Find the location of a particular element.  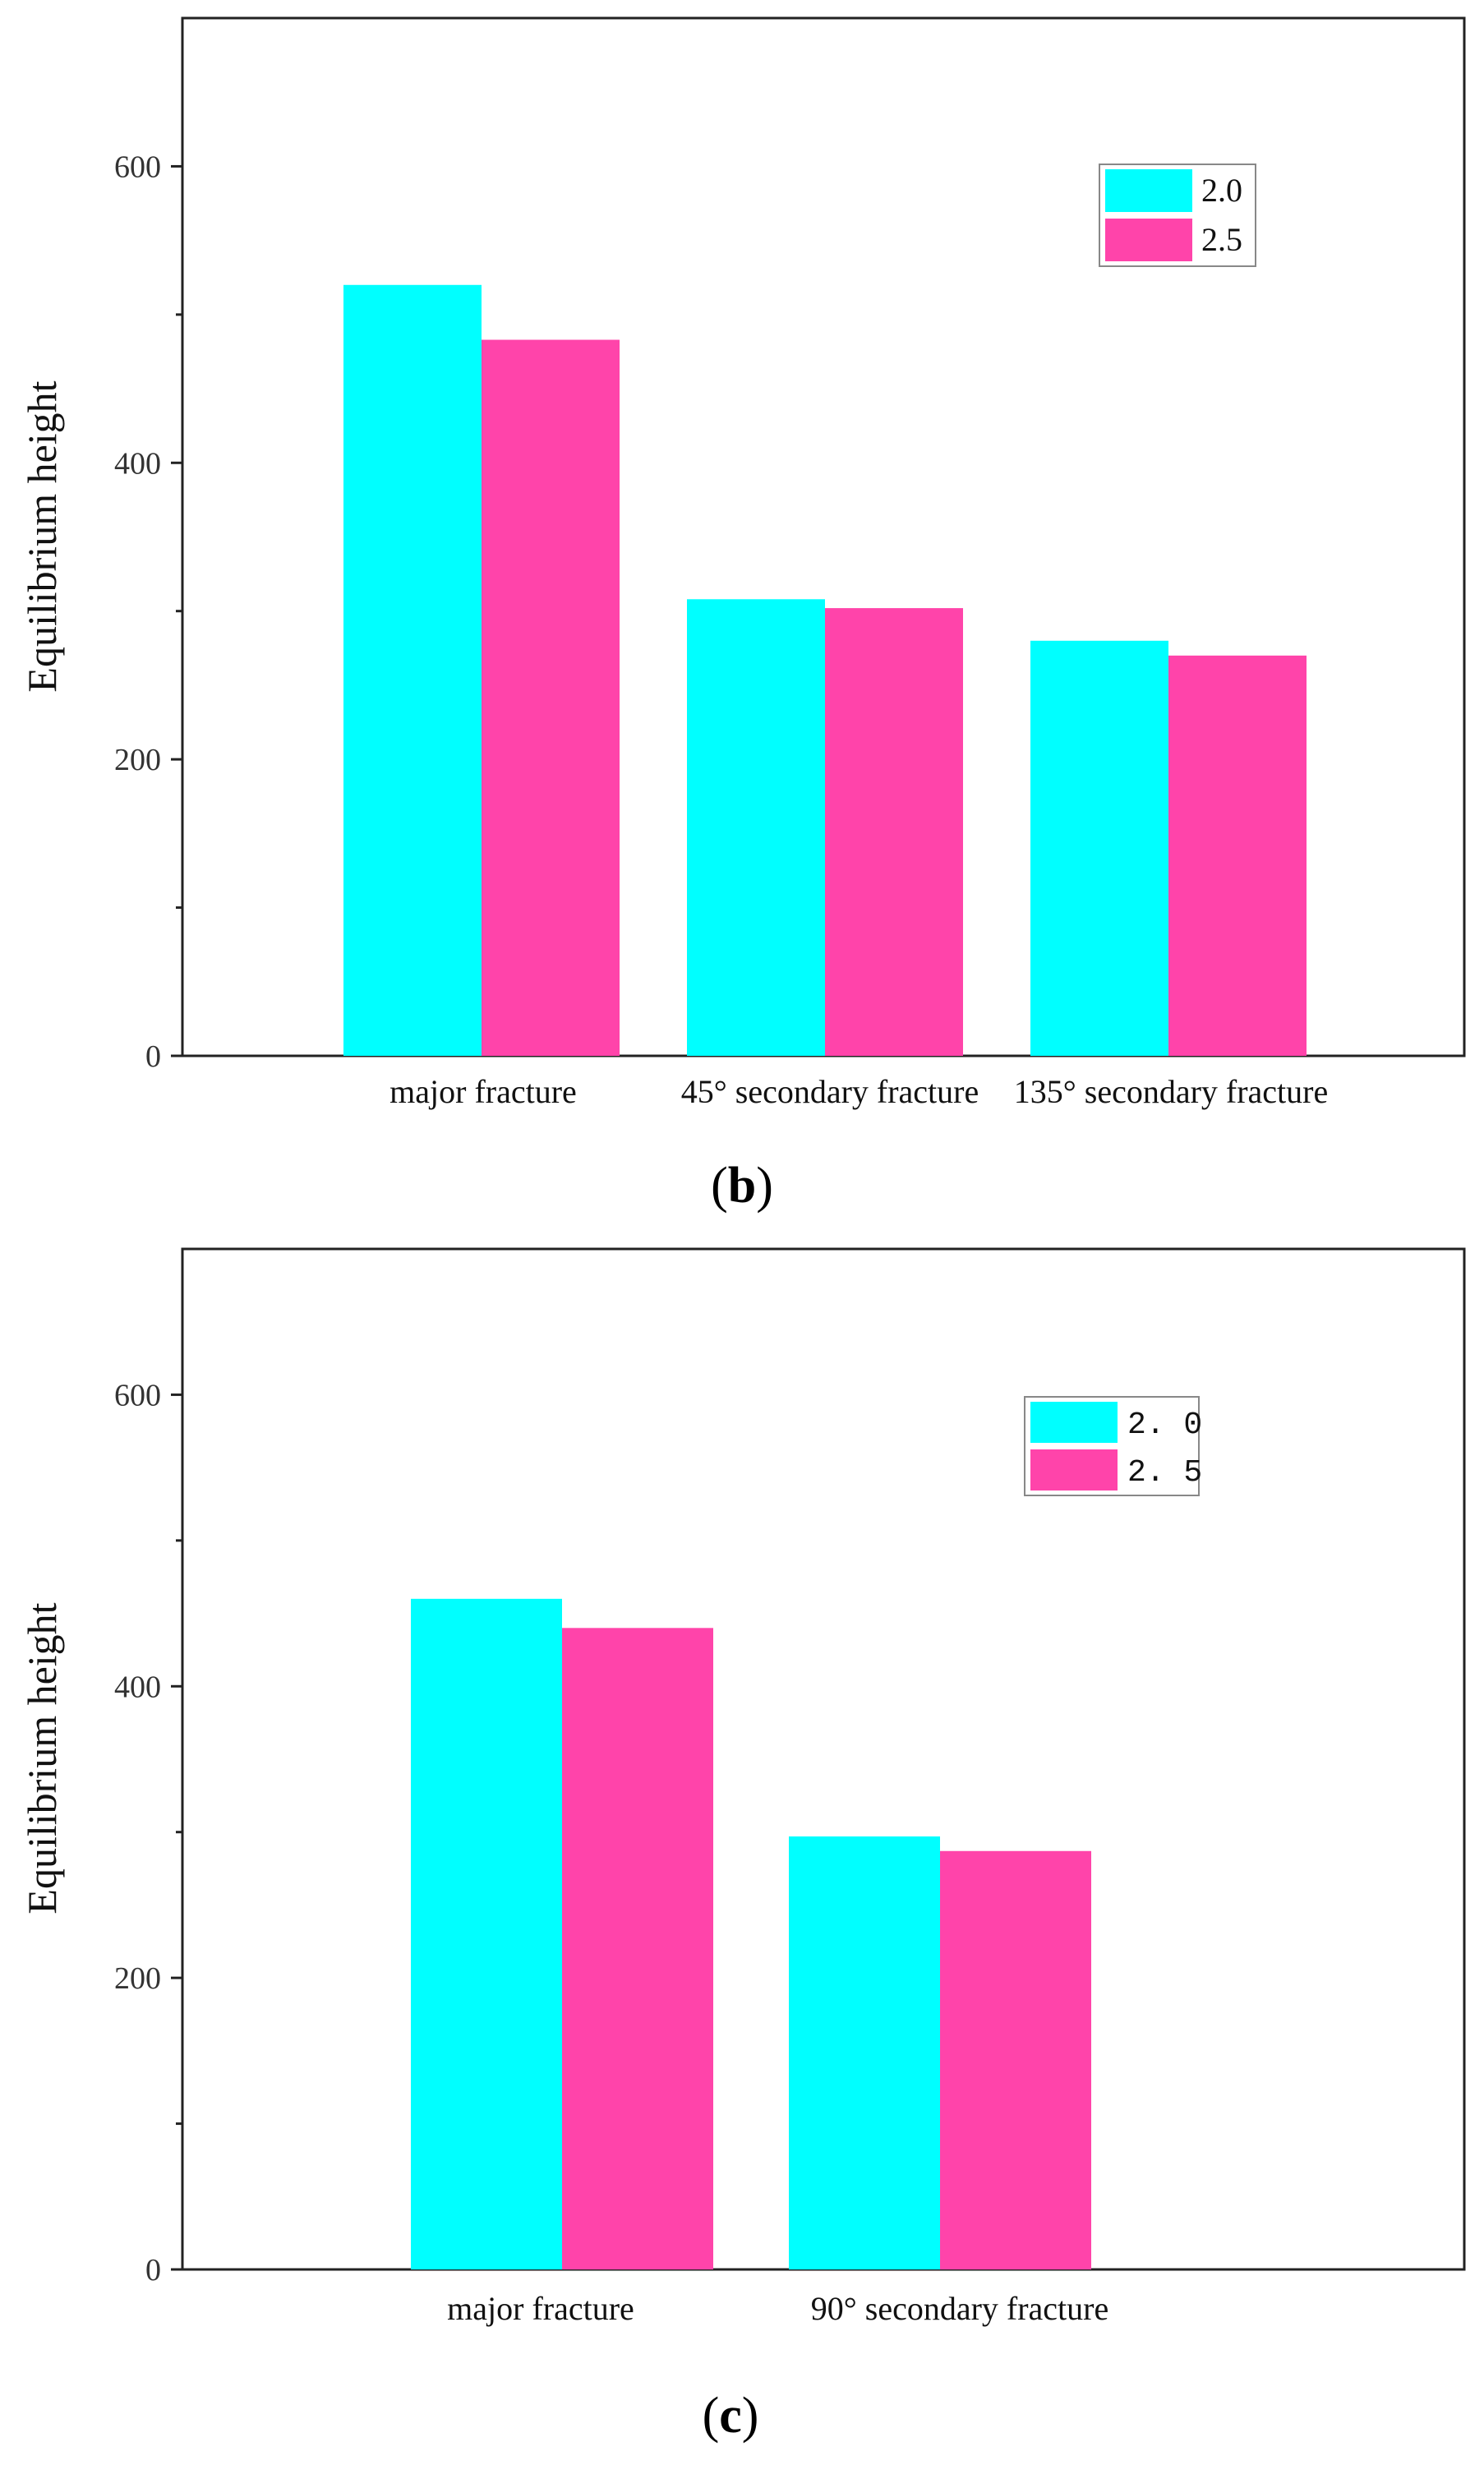

x-axis-category-labels: major fracture 90° secondary fracture is located at coordinates (777, 2308).